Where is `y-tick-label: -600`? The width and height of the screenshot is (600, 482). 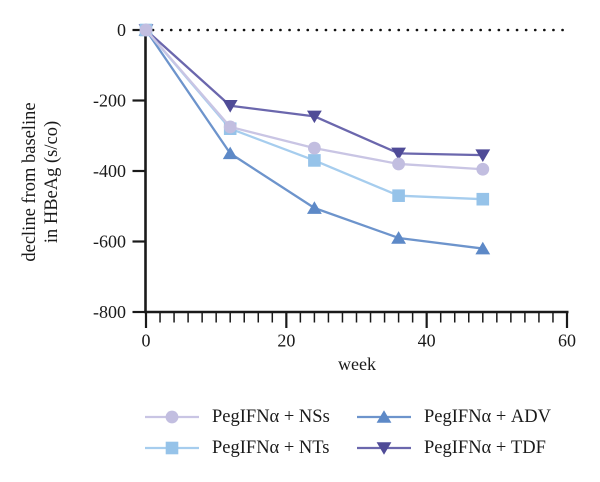 y-tick-label: -600 is located at coordinates (109, 242).